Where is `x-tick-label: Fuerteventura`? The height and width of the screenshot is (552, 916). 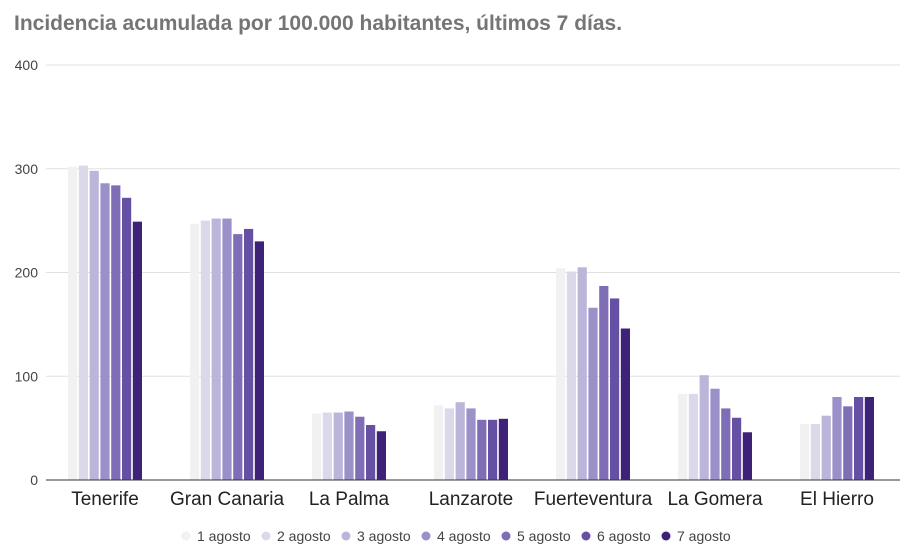 x-tick-label: Fuerteventura is located at coordinates (593, 499).